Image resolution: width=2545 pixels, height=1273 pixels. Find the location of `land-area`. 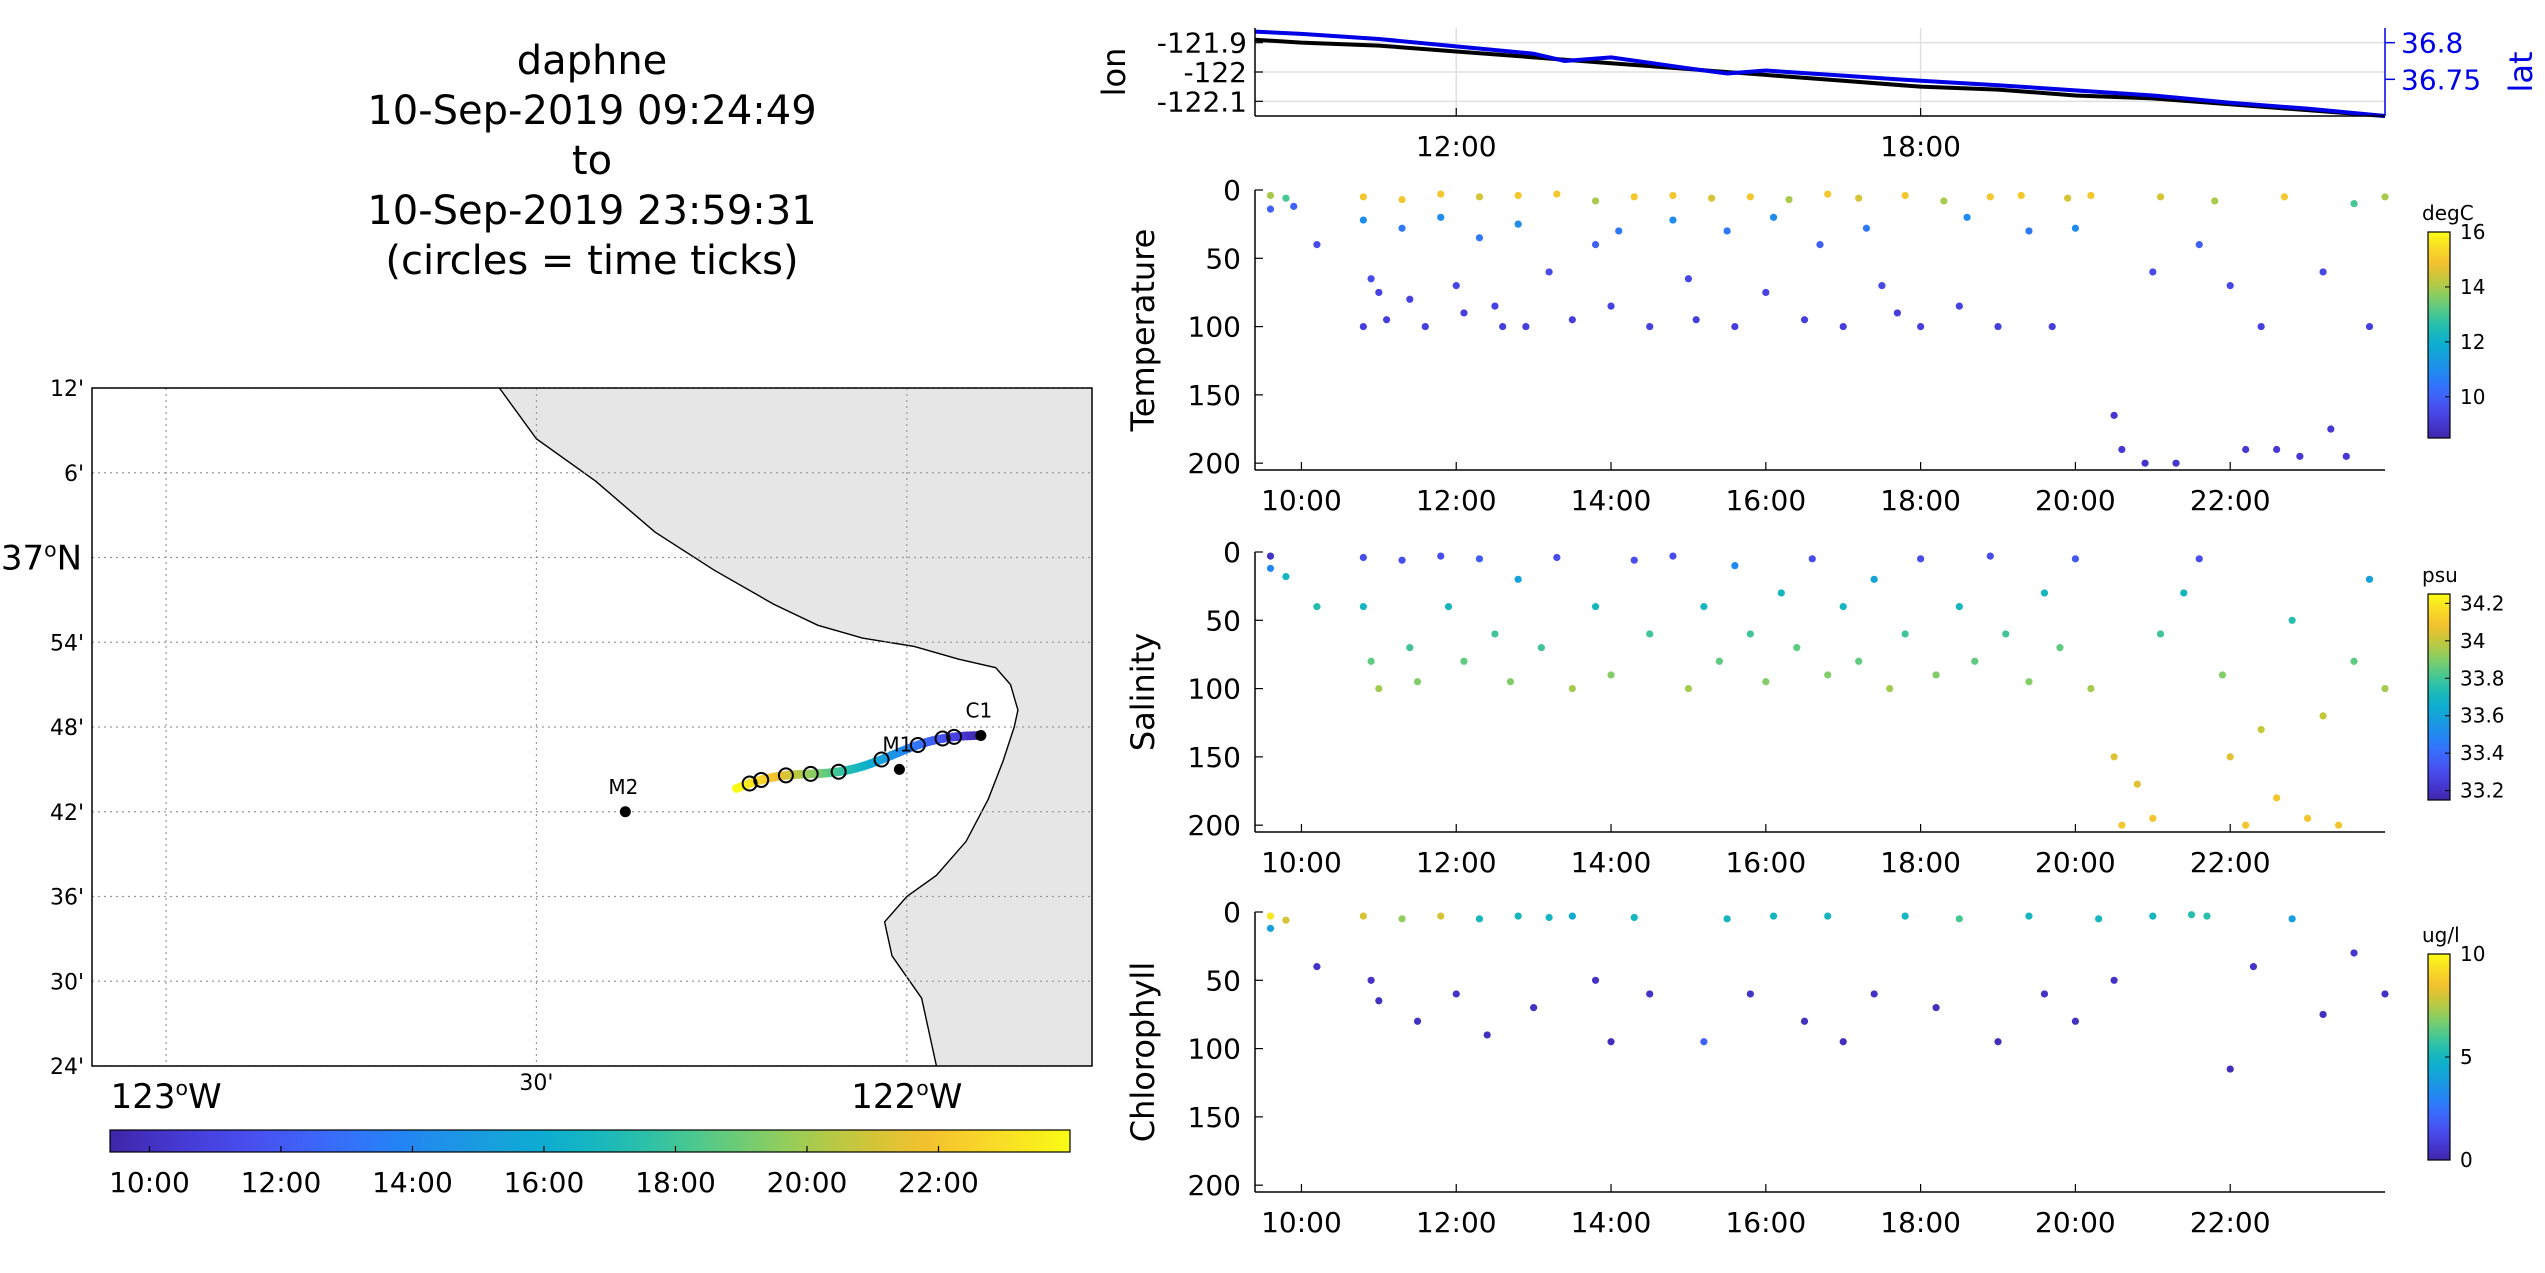

land-area is located at coordinates (795, 727).